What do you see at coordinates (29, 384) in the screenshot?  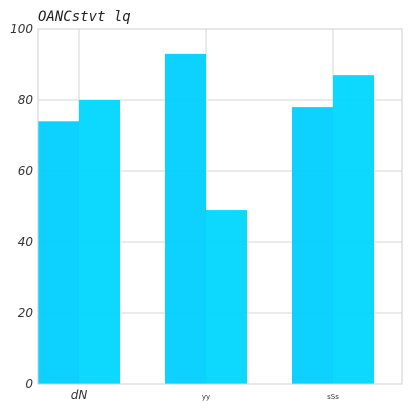 I see `y-tick-label: 0` at bounding box center [29, 384].